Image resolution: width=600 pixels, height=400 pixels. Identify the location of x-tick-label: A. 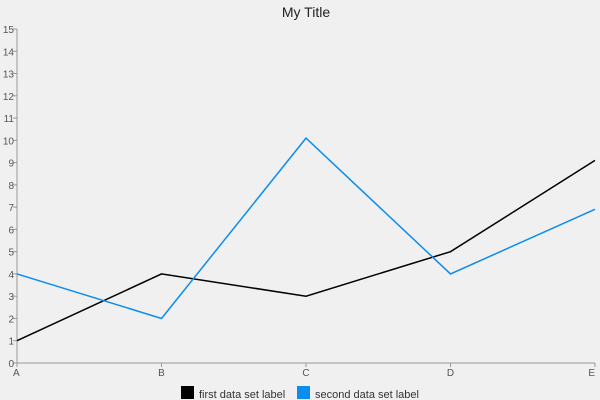
(16, 373).